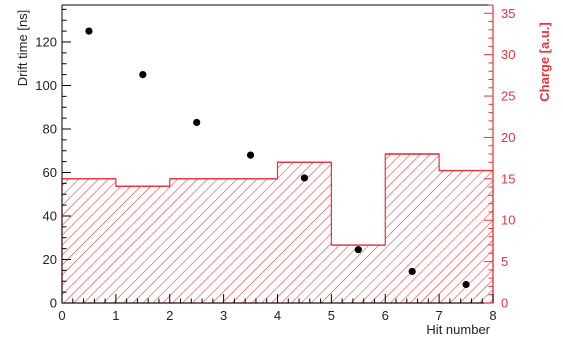 The width and height of the screenshot is (563, 343). I want to click on bottom-tick-label: 2, so click(169, 315).